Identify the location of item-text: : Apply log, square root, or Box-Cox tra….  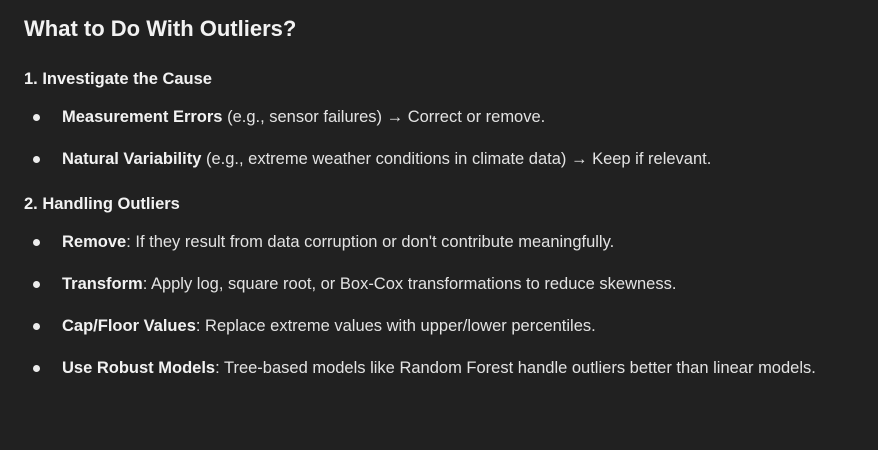
(409, 284).